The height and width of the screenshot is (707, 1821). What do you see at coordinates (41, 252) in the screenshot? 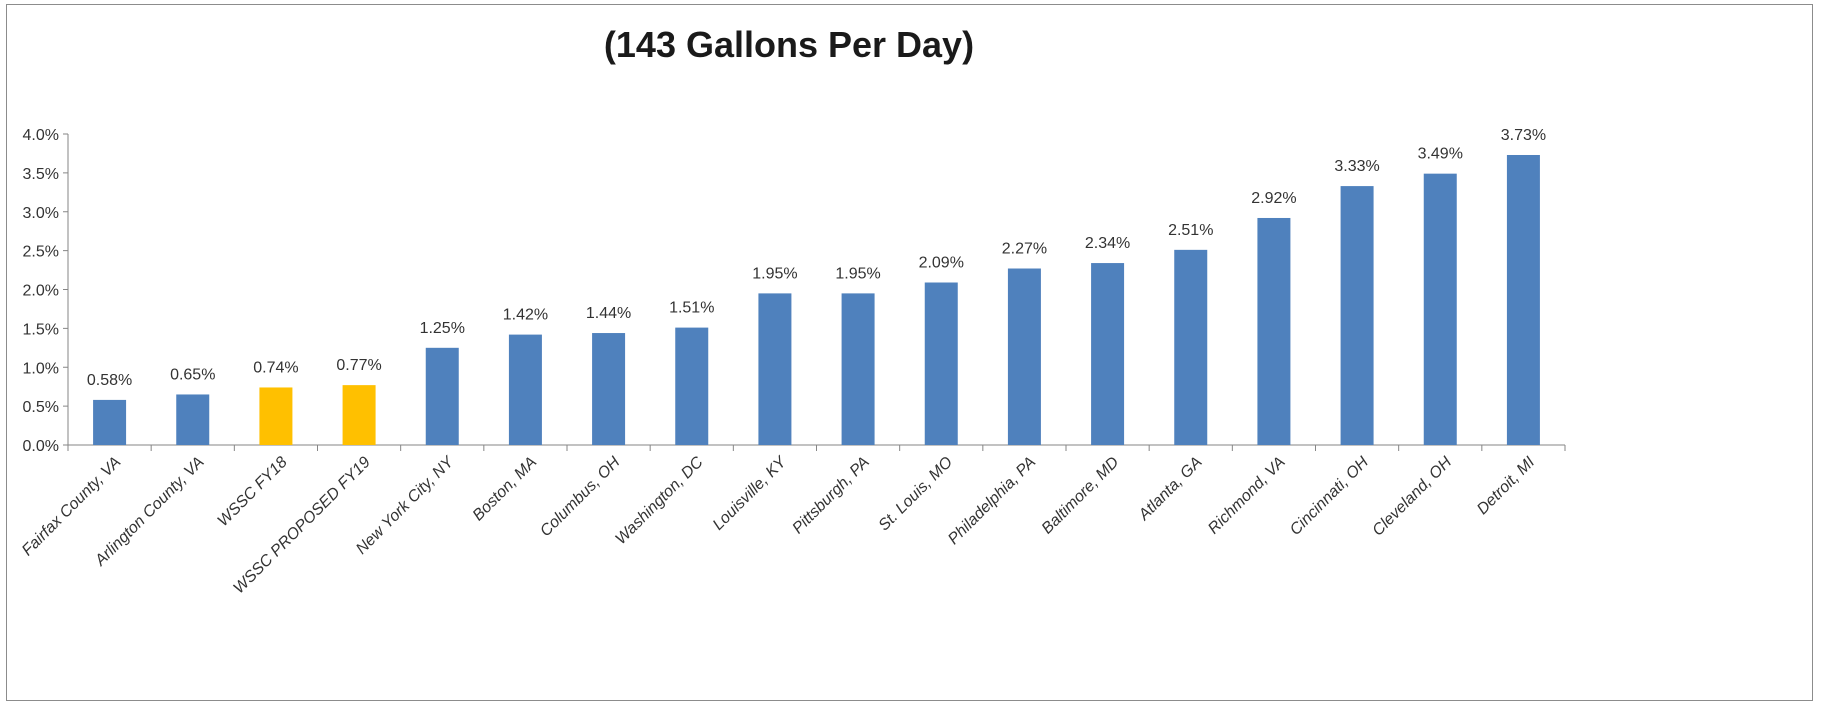
I see `y-tick-label: 2.5%` at bounding box center [41, 252].